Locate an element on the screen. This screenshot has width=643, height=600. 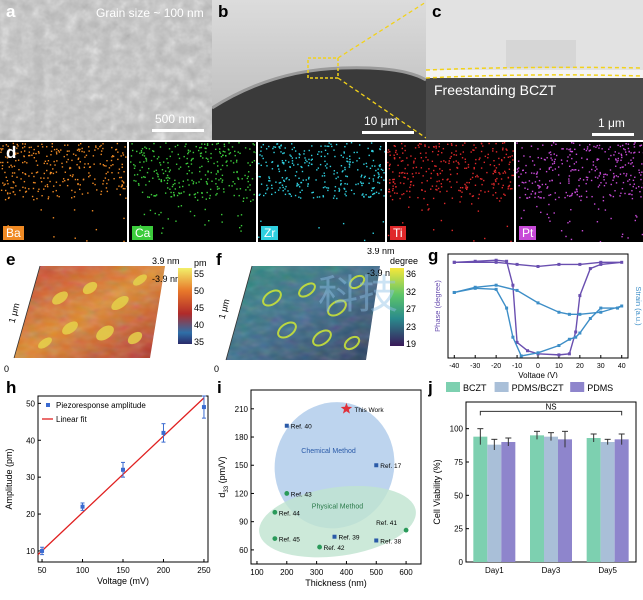
colorbar-tick-e: 45 is located at coordinates (199, 308).